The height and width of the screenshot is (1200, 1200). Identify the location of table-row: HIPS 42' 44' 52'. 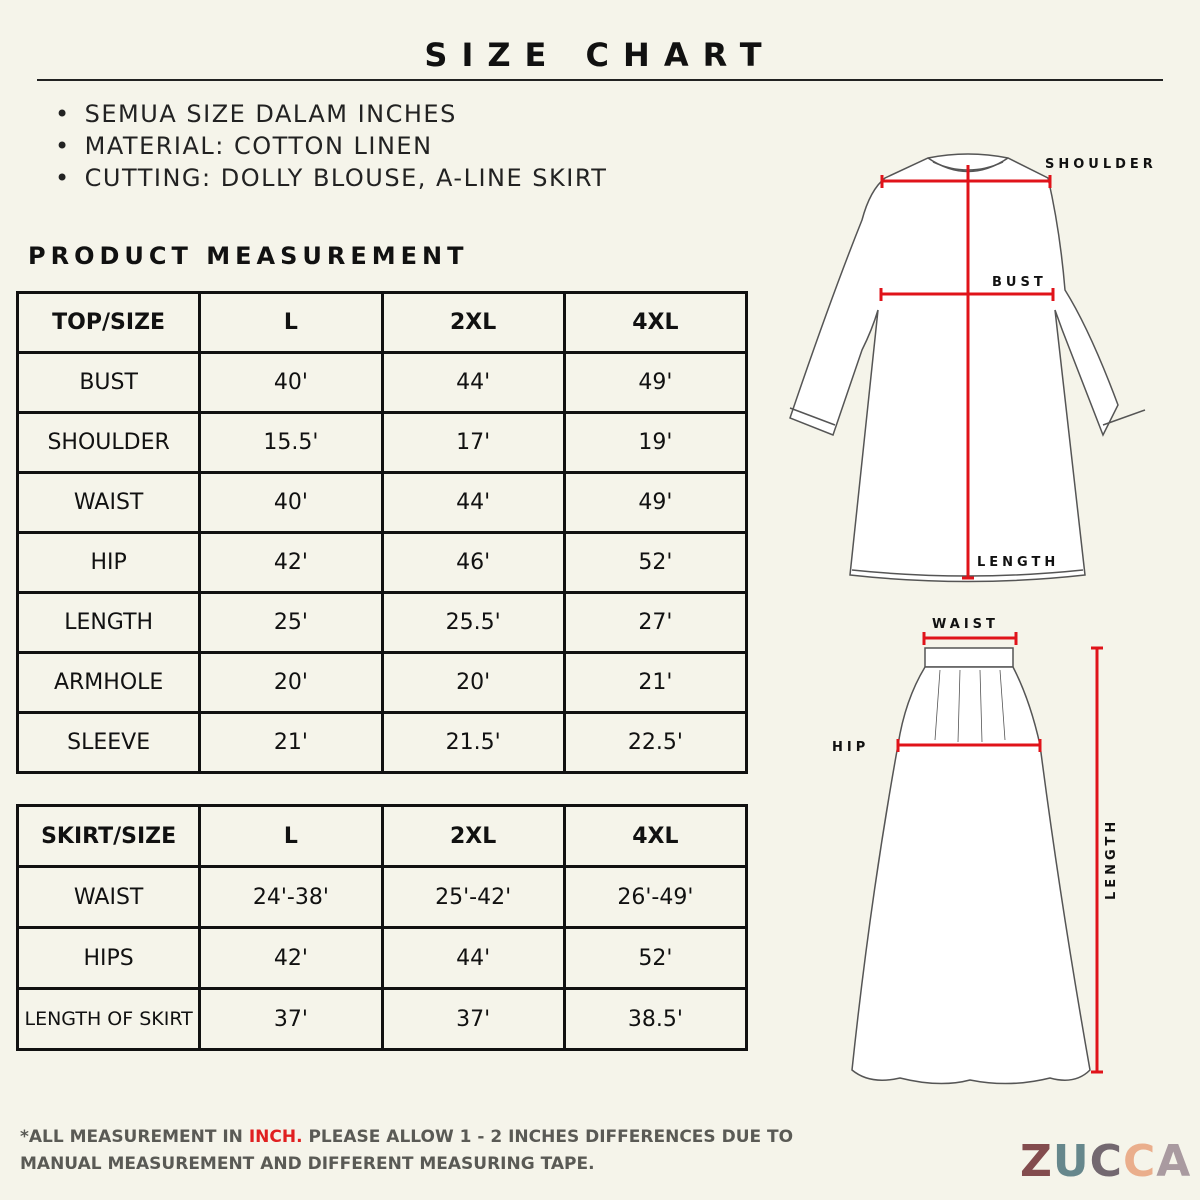
(382, 958).